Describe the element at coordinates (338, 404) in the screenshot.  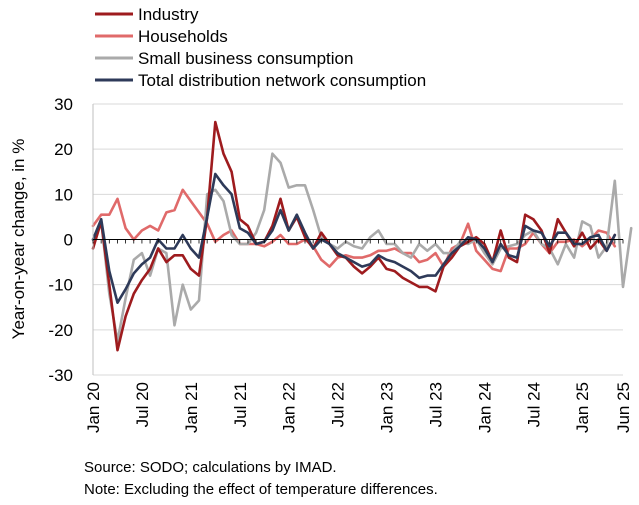
I see `x-tick-label: Jul 22` at that location.